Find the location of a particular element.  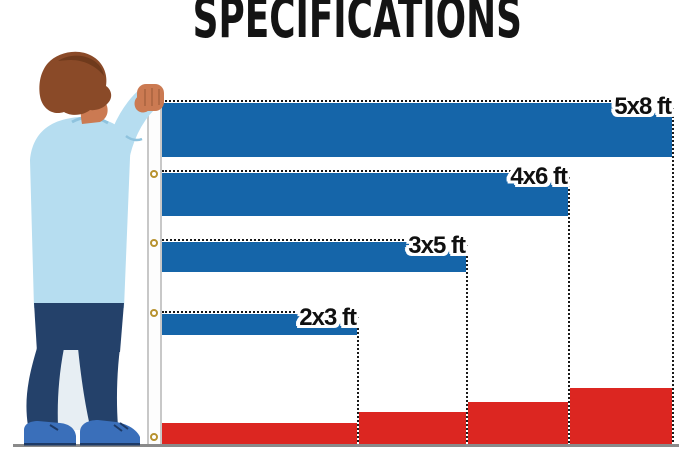

person-elbow-fold is located at coordinates (134, 138).